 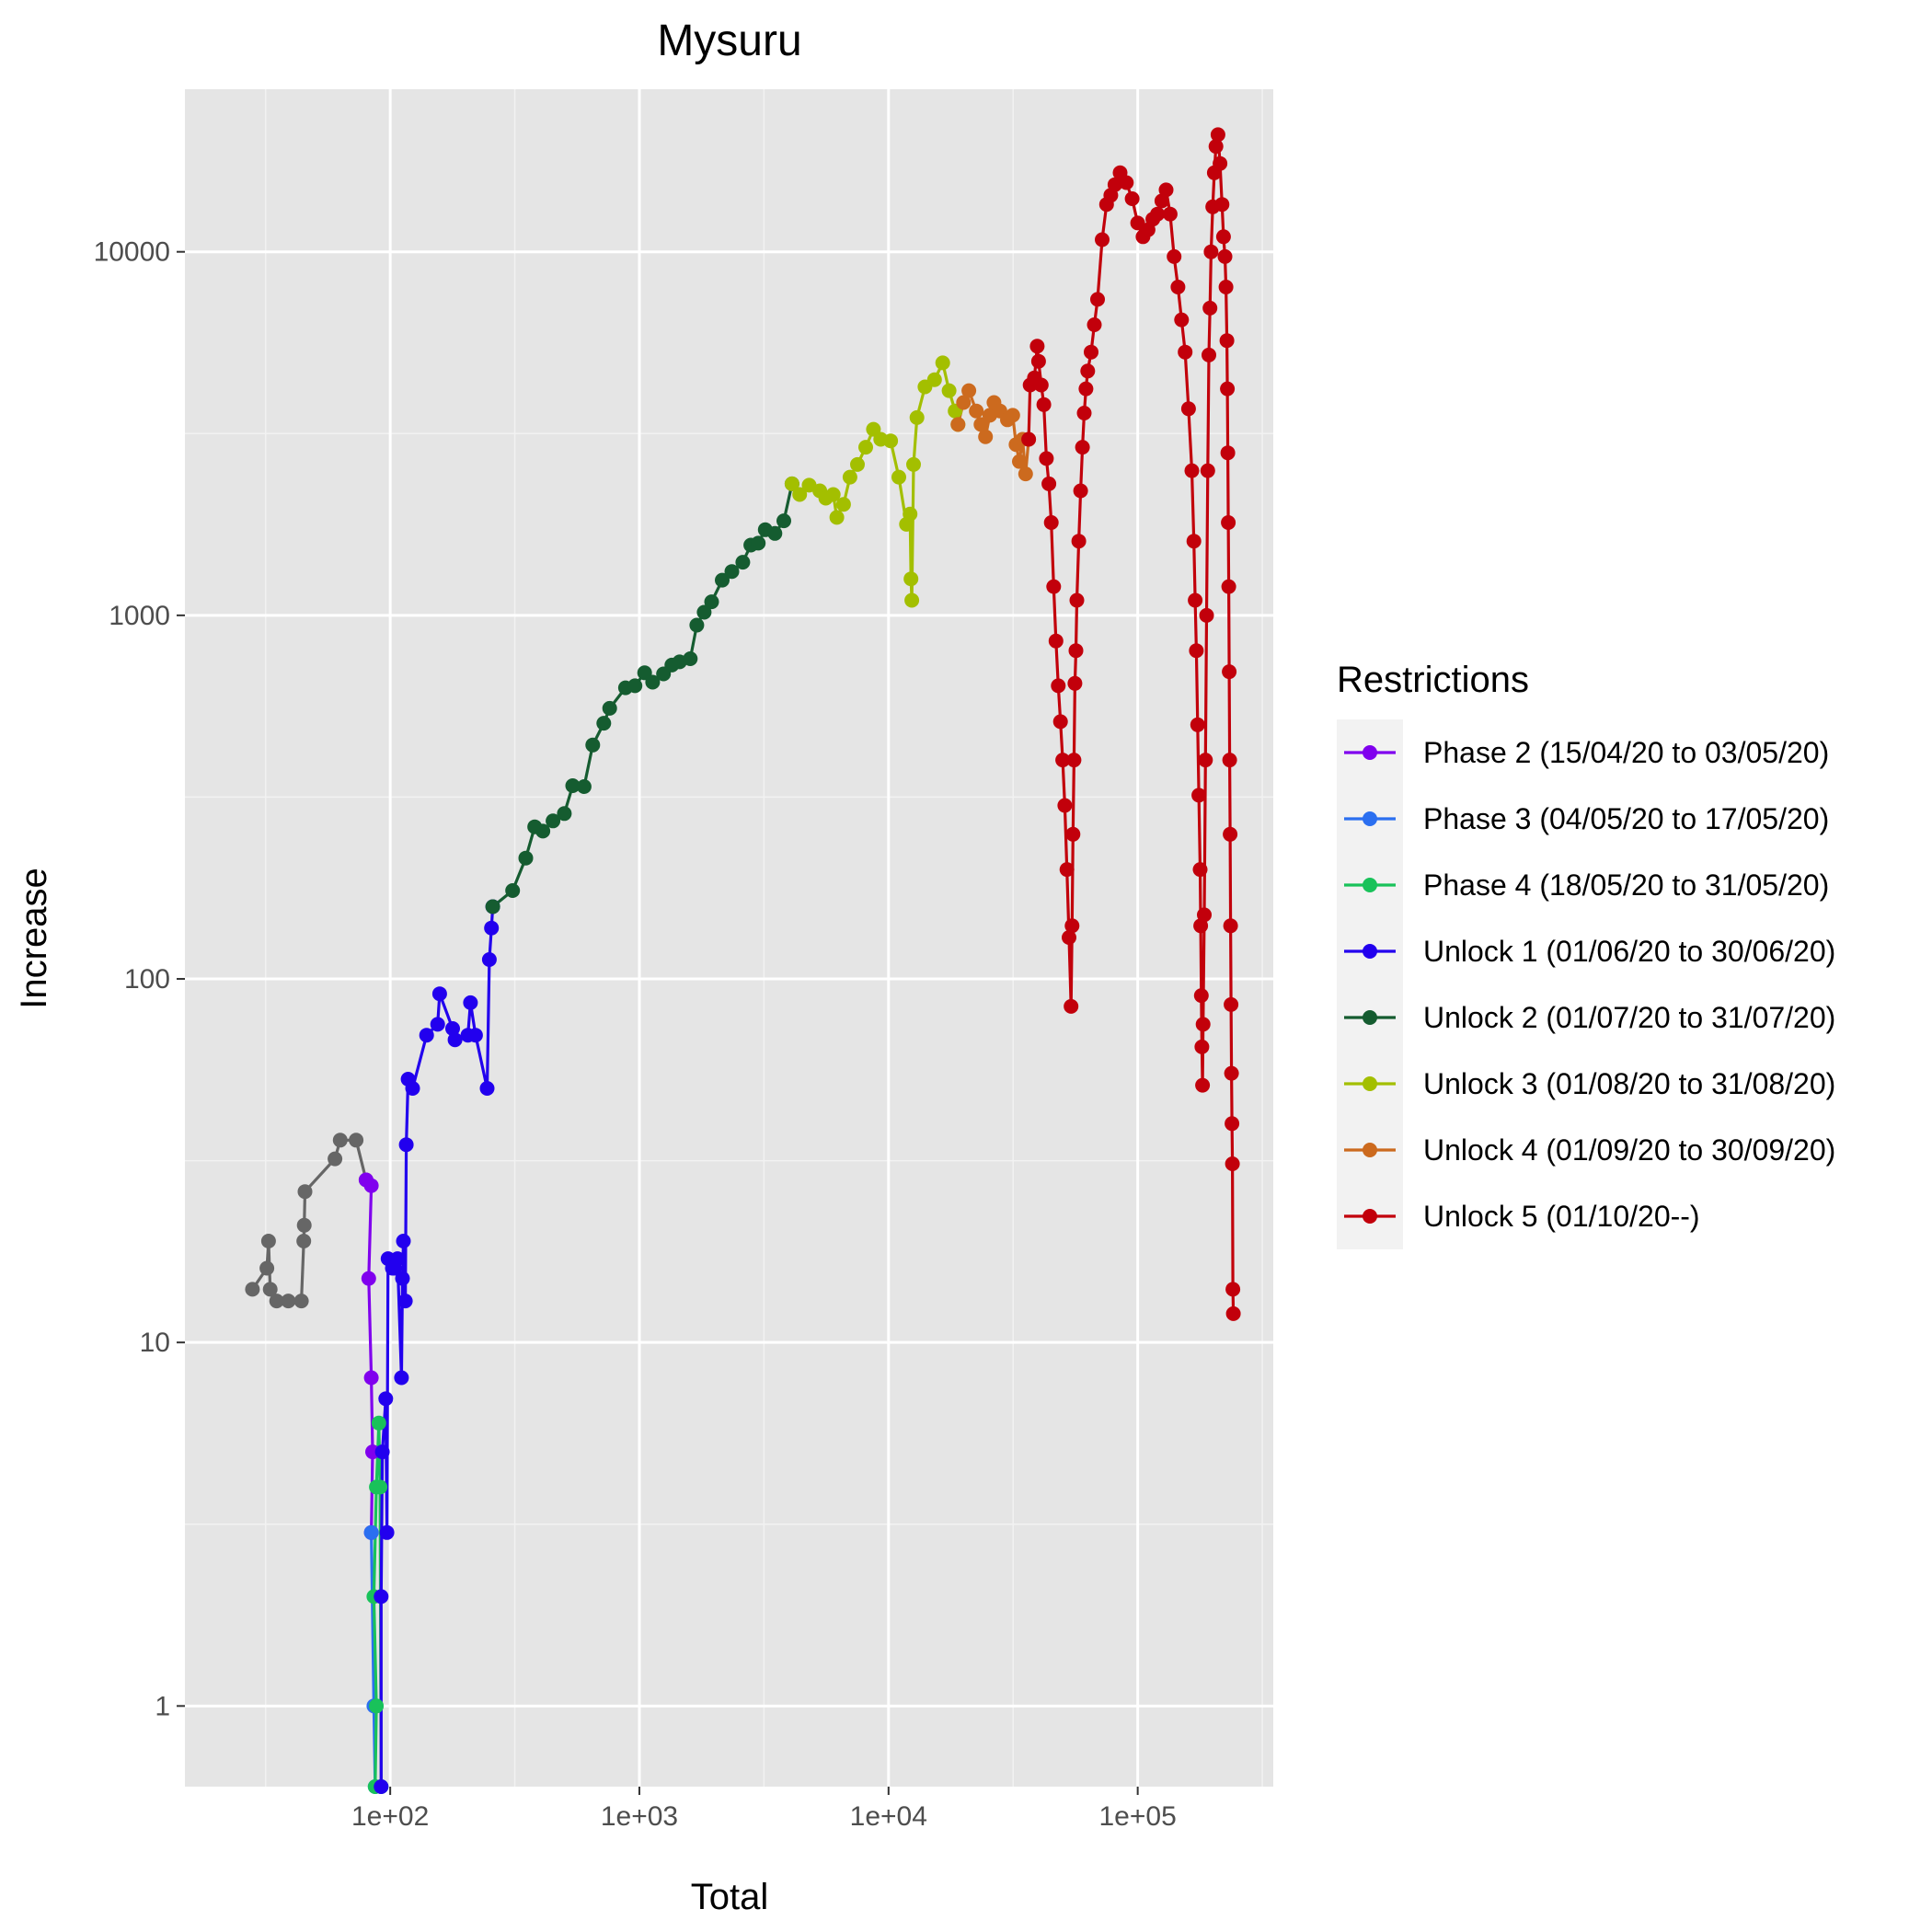 What do you see at coordinates (390, 1816) in the screenshot?
I see `x-tick-label-0: 1e+02` at bounding box center [390, 1816].